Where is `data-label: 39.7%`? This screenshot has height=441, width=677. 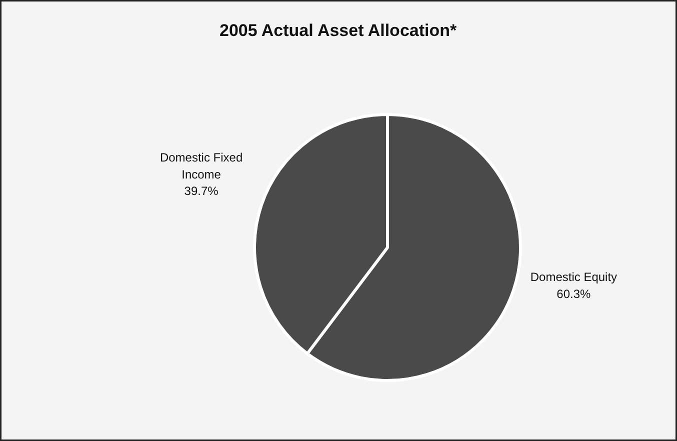
data-label: 39.7% is located at coordinates (201, 191).